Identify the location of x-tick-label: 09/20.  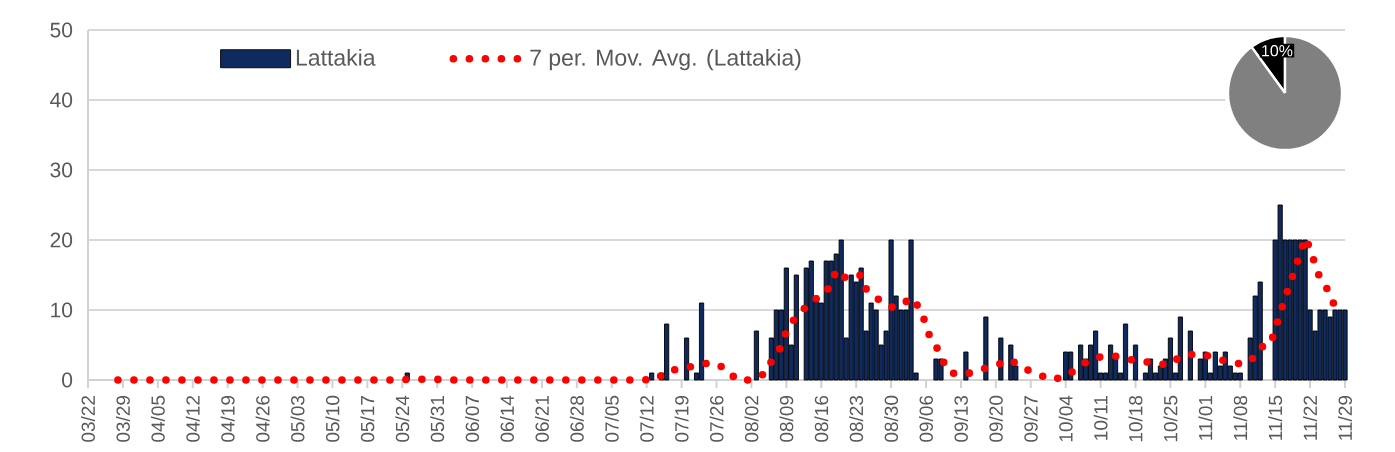
(995, 418).